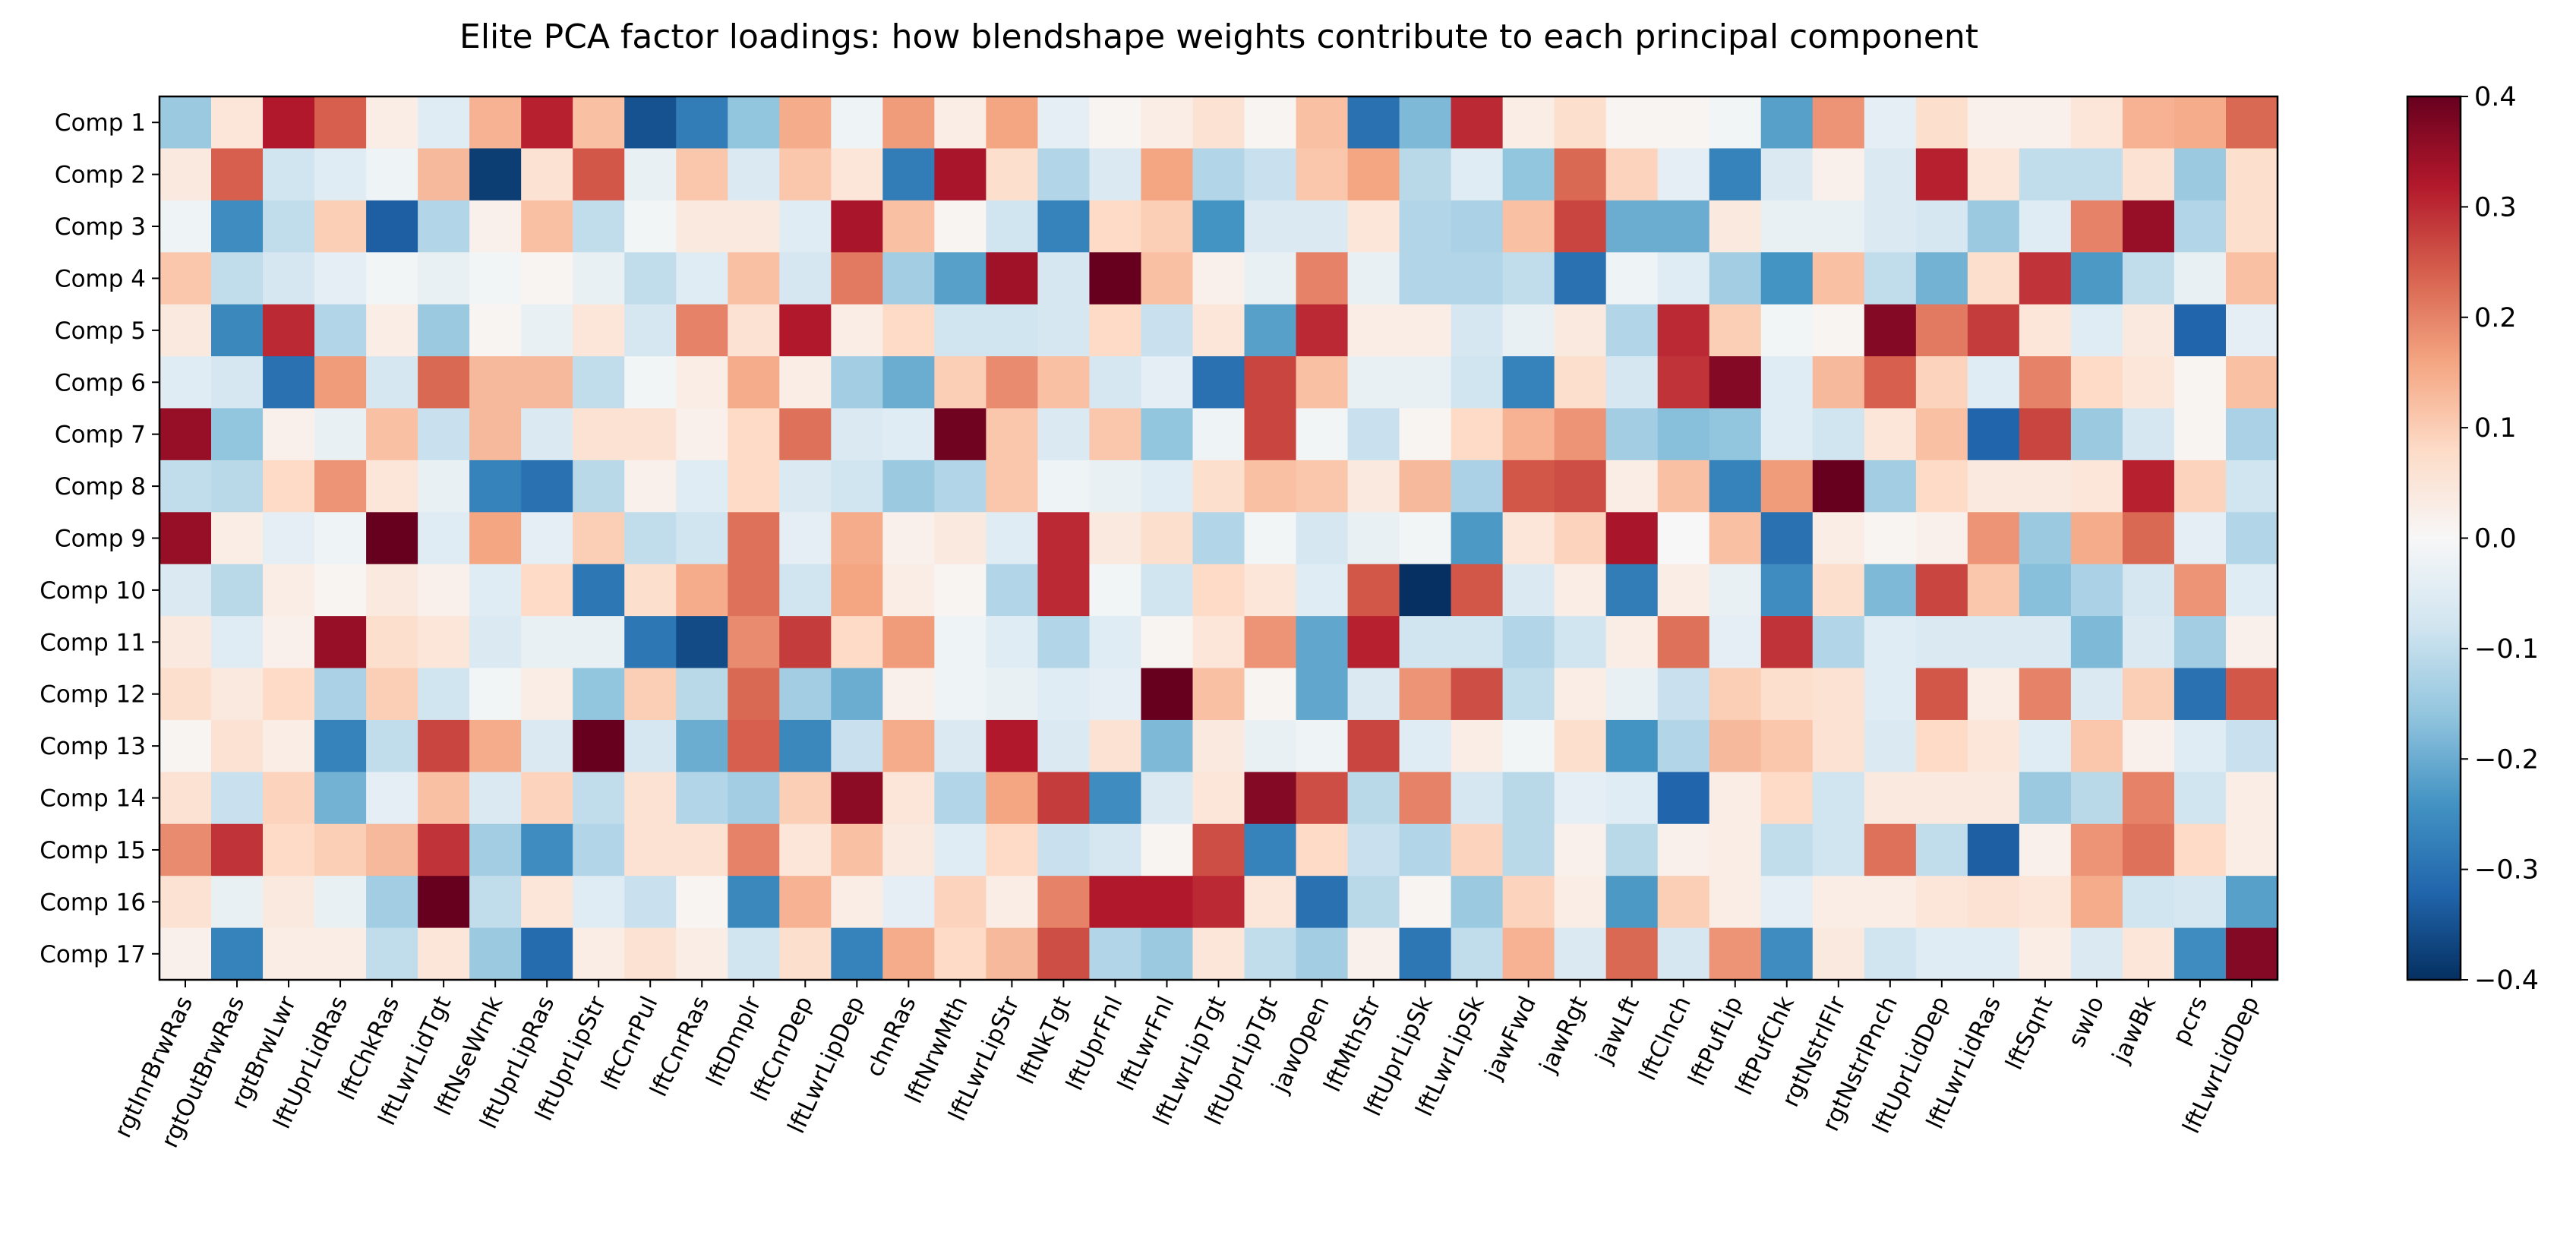 This screenshot has width=2576, height=1235. I want to click on x-tick-label: jawRgt, so click(1563, 1035).